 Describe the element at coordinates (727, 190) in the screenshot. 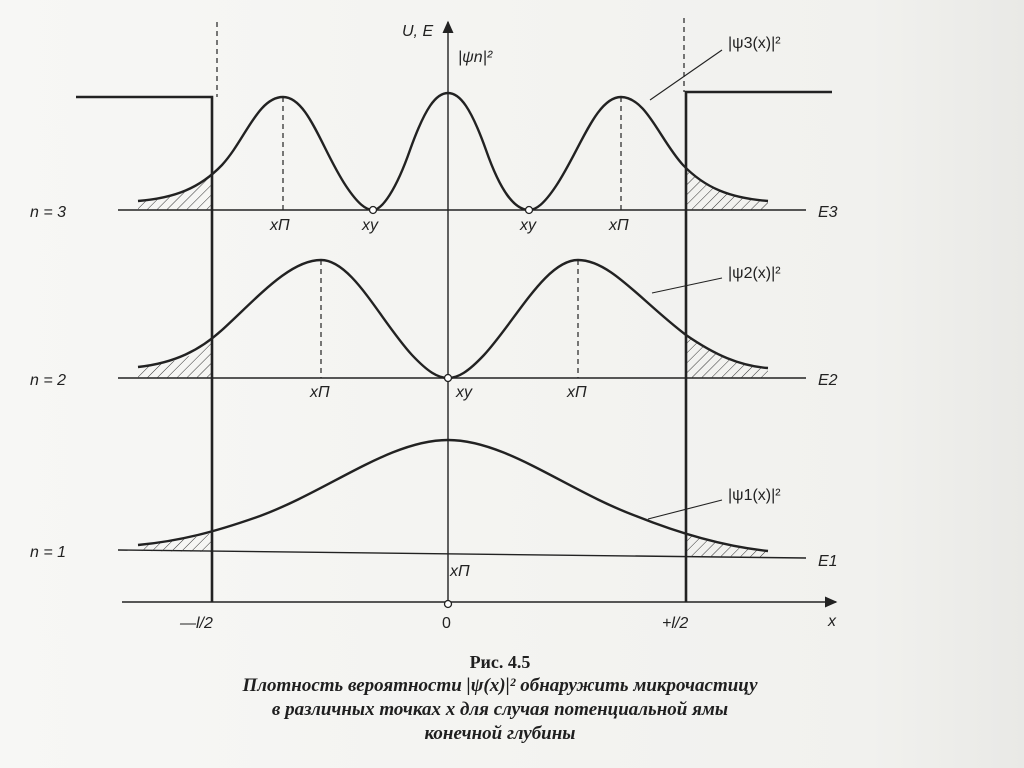

I see `hatch-n3-right` at that location.